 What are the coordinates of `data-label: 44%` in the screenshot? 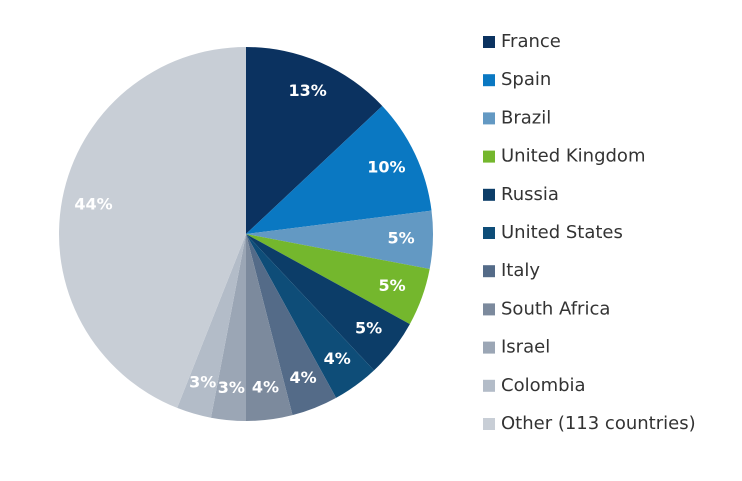 It's located at (93, 203).